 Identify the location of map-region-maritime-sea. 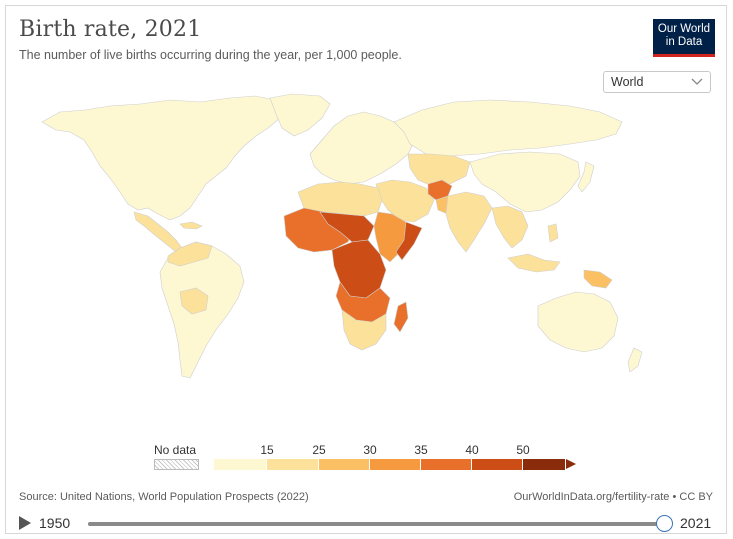
(534, 248).